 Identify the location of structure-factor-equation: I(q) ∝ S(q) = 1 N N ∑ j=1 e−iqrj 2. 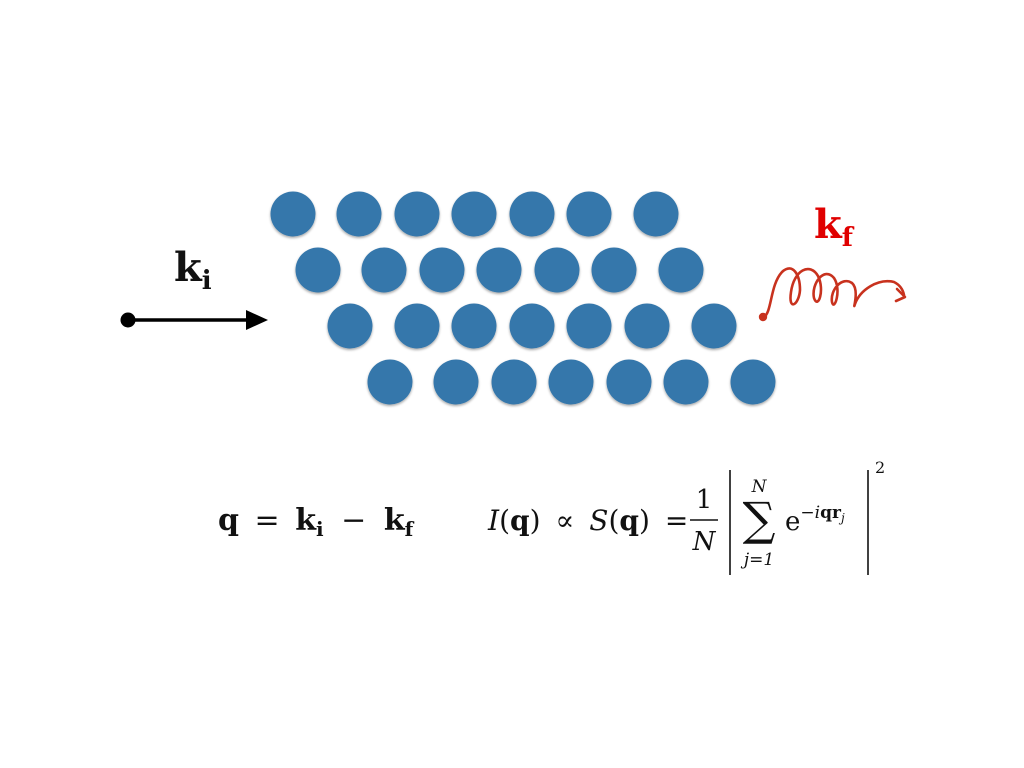
(686, 516).